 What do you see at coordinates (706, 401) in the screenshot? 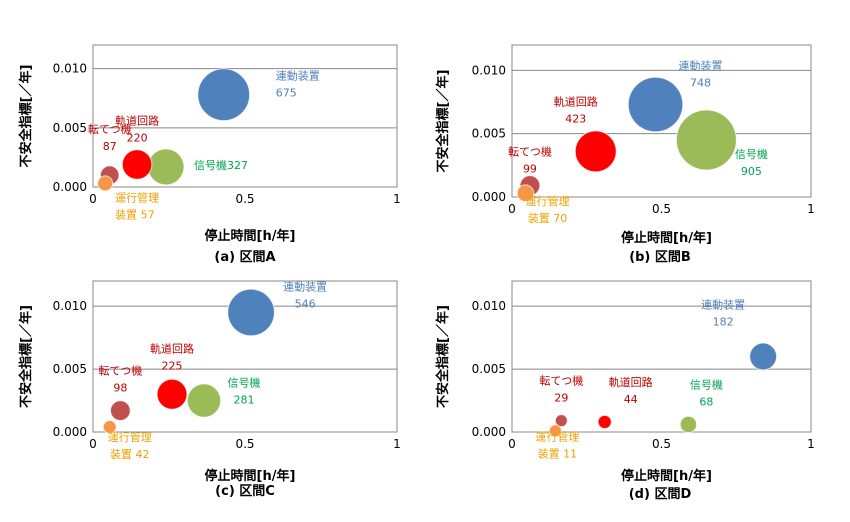
I see `size-value-label: 68` at bounding box center [706, 401].